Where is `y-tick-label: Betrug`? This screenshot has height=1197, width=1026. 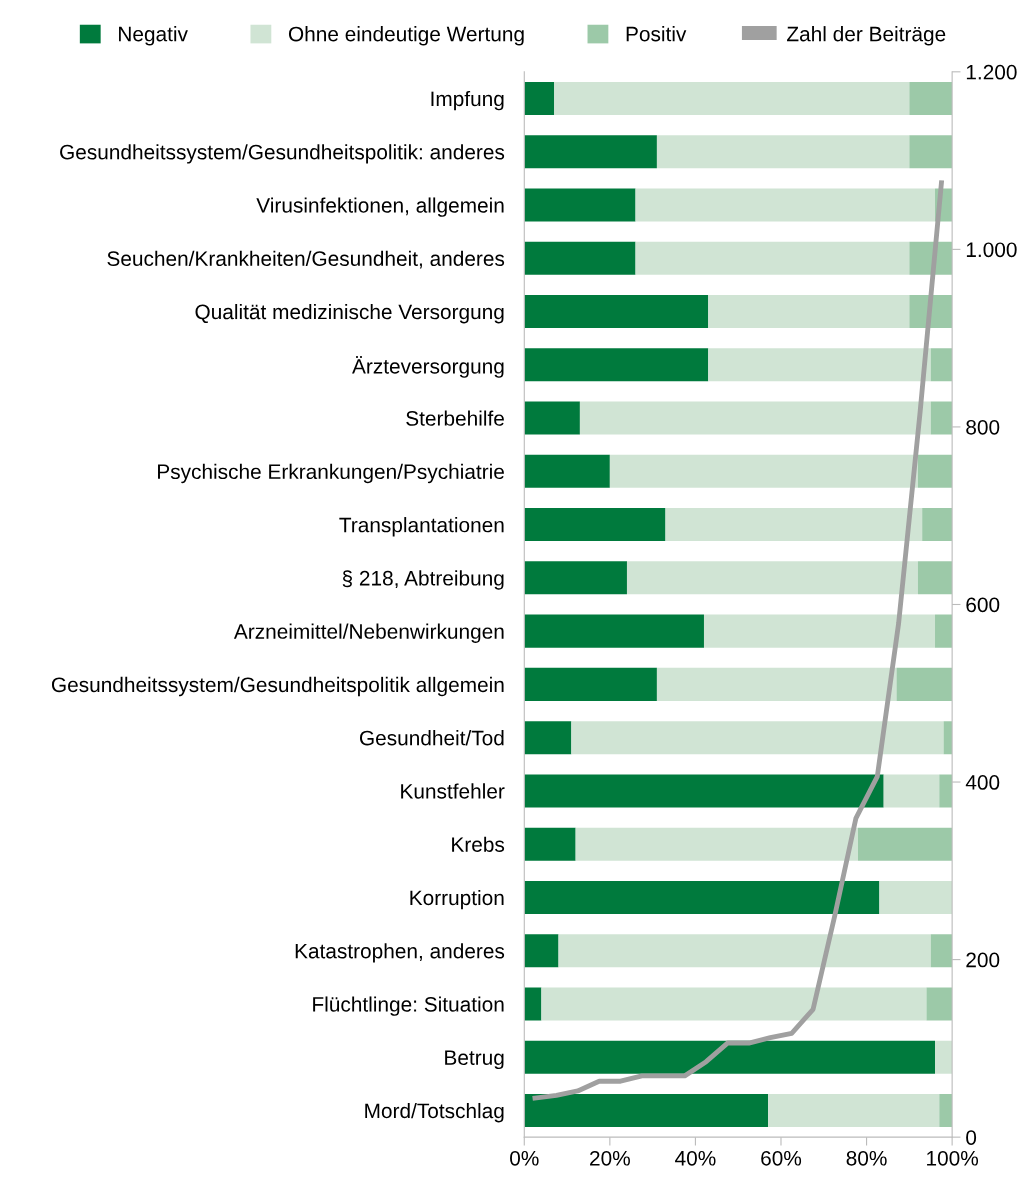
y-tick-label: Betrug is located at coordinates (474, 1060).